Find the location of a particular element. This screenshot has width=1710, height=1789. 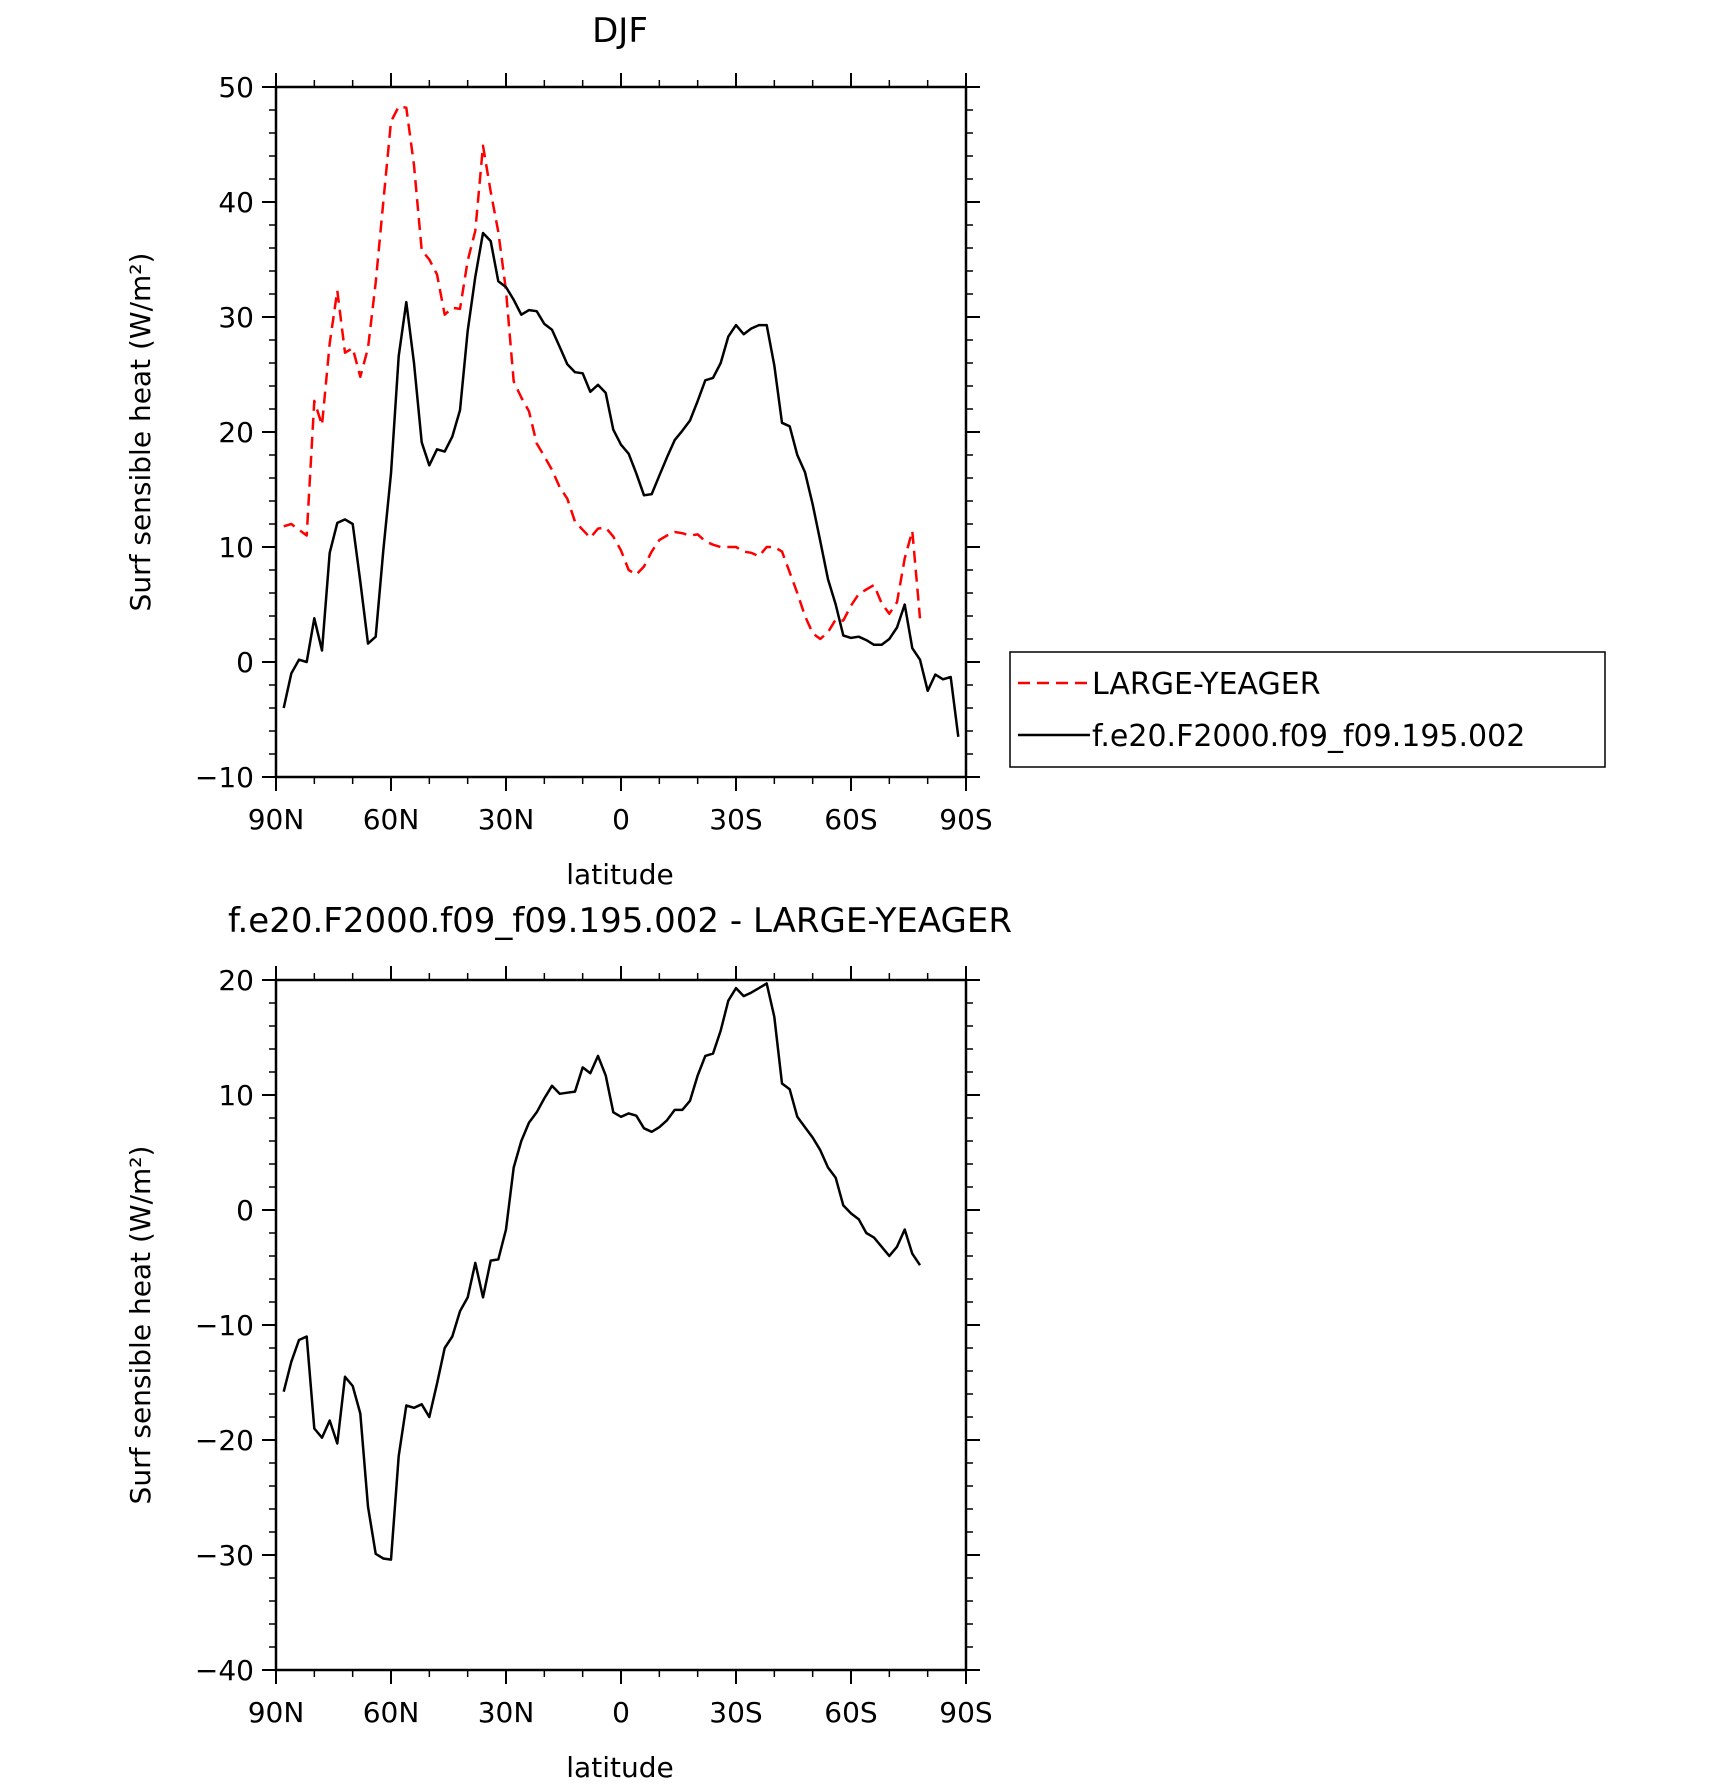

top-series is located at coordinates (621, 421).